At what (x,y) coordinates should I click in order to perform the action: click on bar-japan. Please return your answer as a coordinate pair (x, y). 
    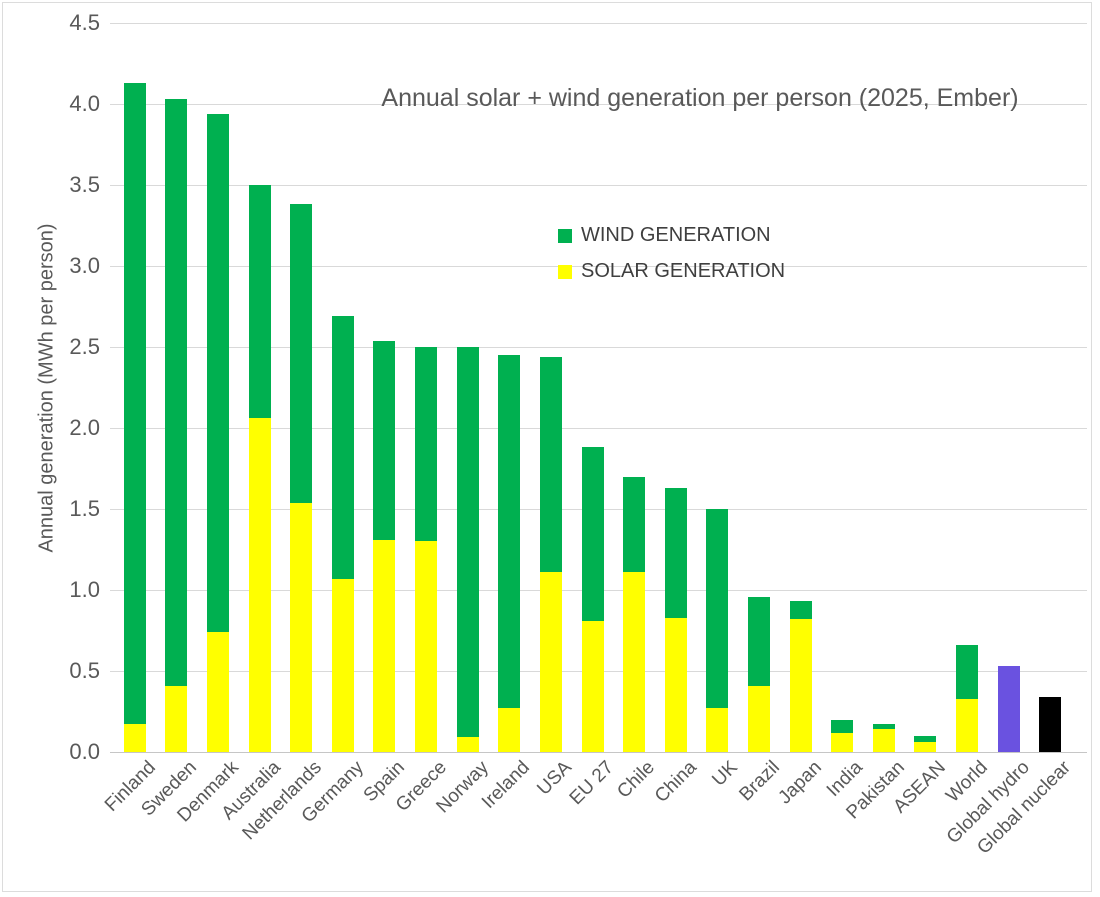
    Looking at the image, I should click on (801, 387).